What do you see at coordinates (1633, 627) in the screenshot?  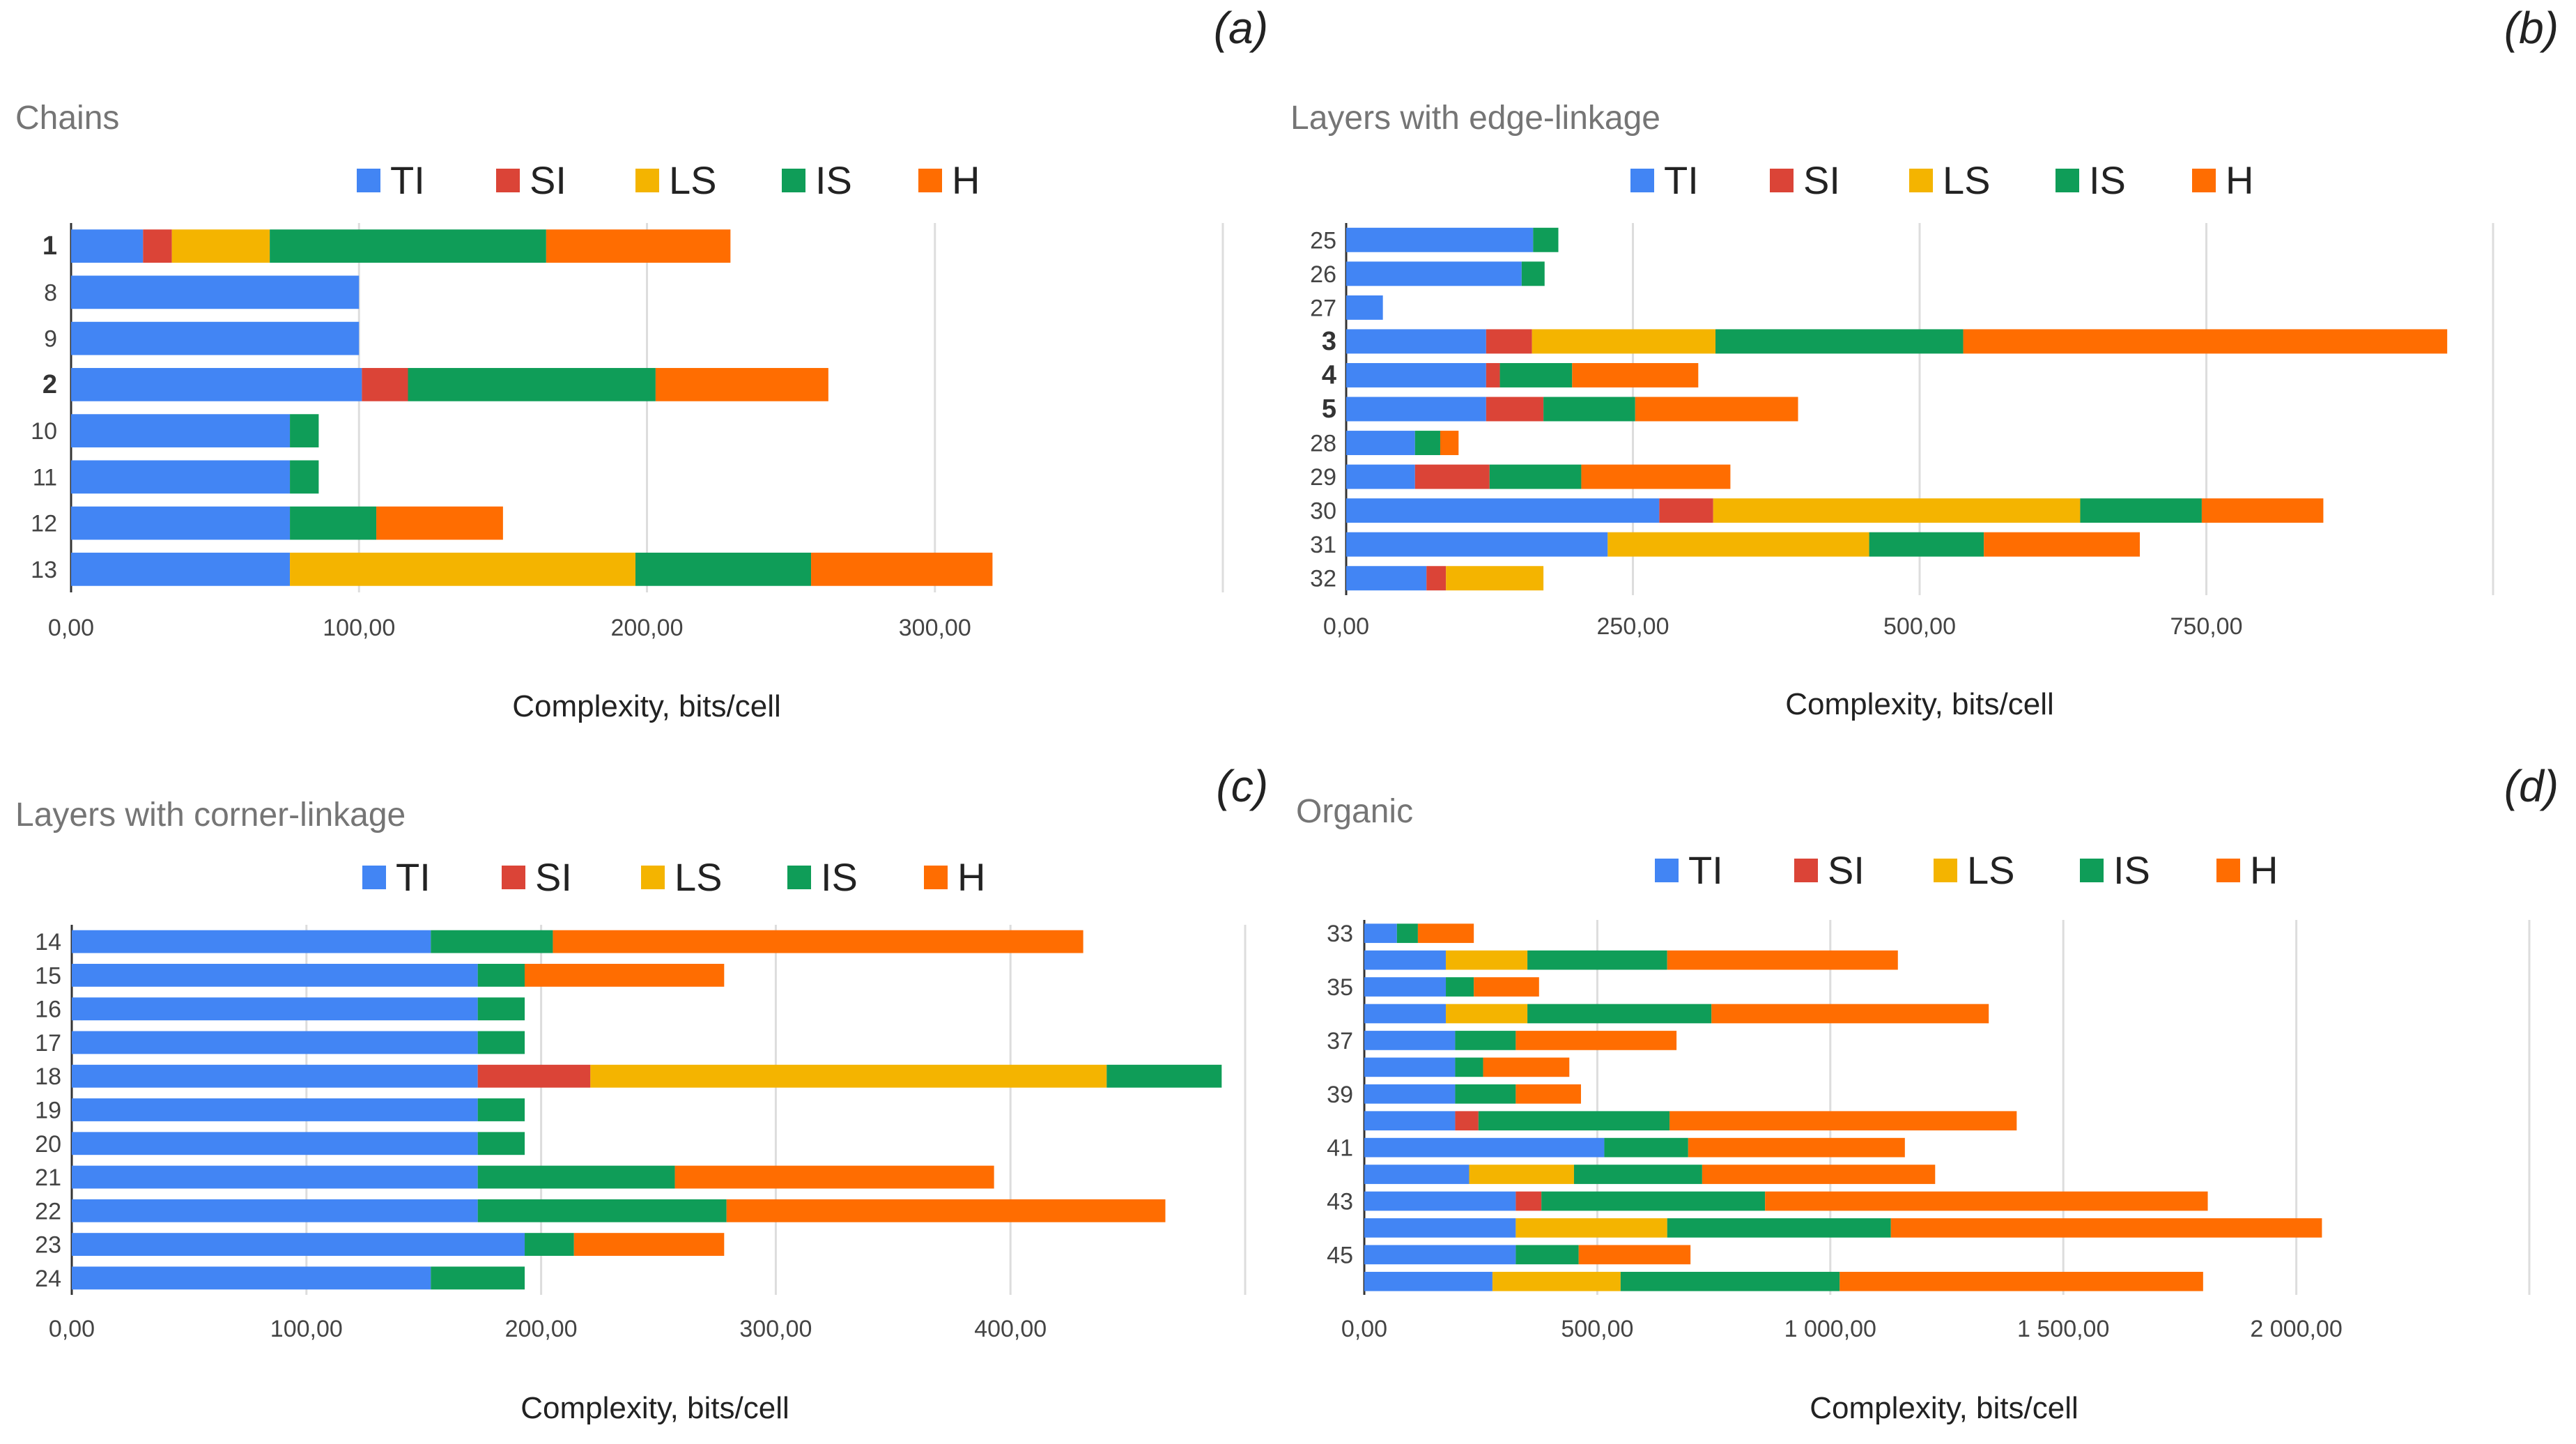 I see `x-tick-label: 250,00` at bounding box center [1633, 627].